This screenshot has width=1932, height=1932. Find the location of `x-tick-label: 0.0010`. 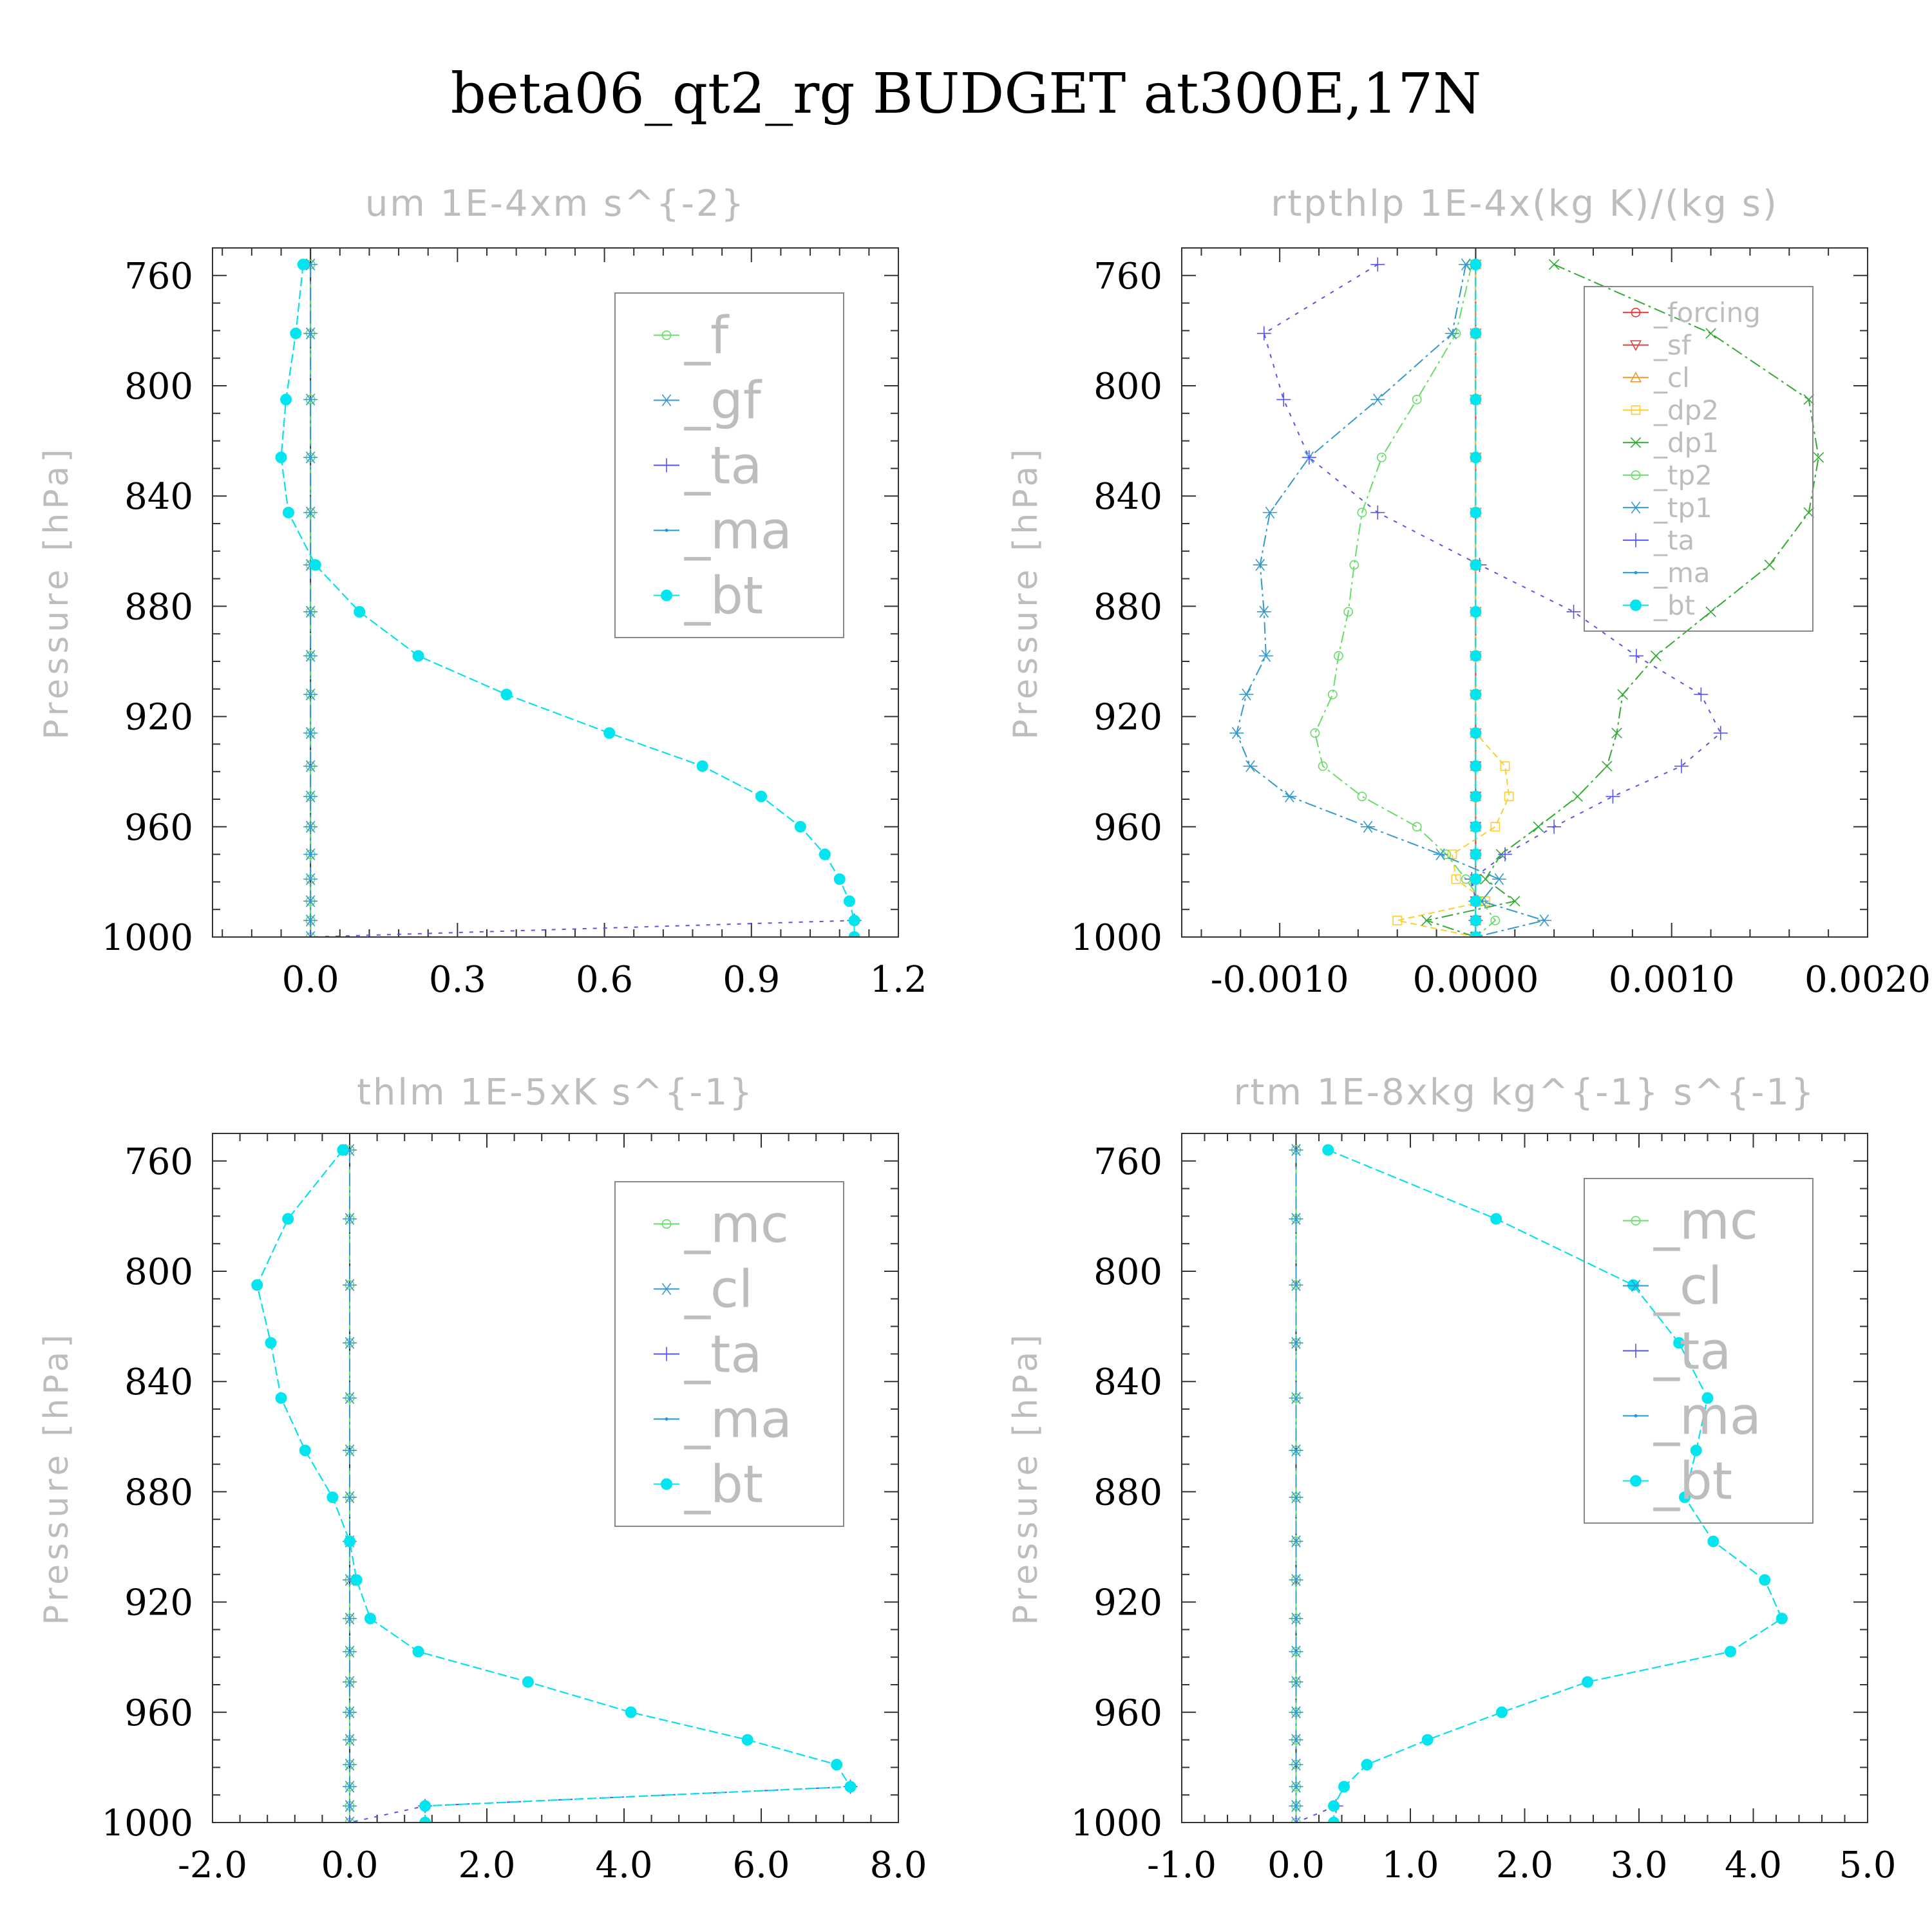

x-tick-label: 0.0010 is located at coordinates (1672, 980).